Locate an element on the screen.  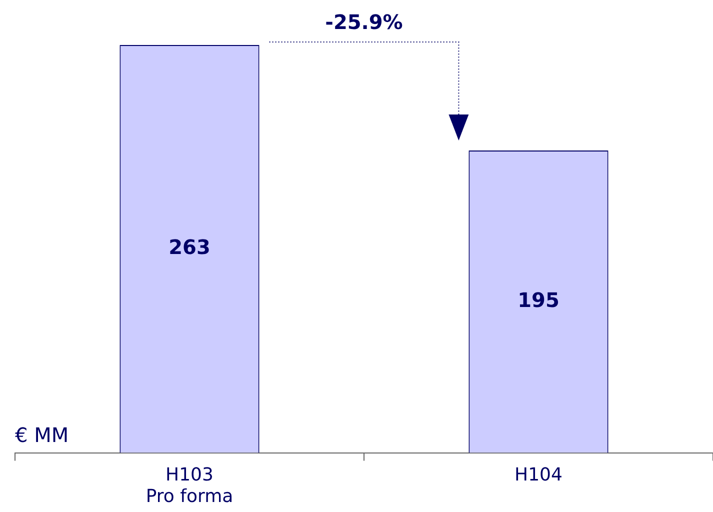
data-label: 263 is located at coordinates (189, 247).